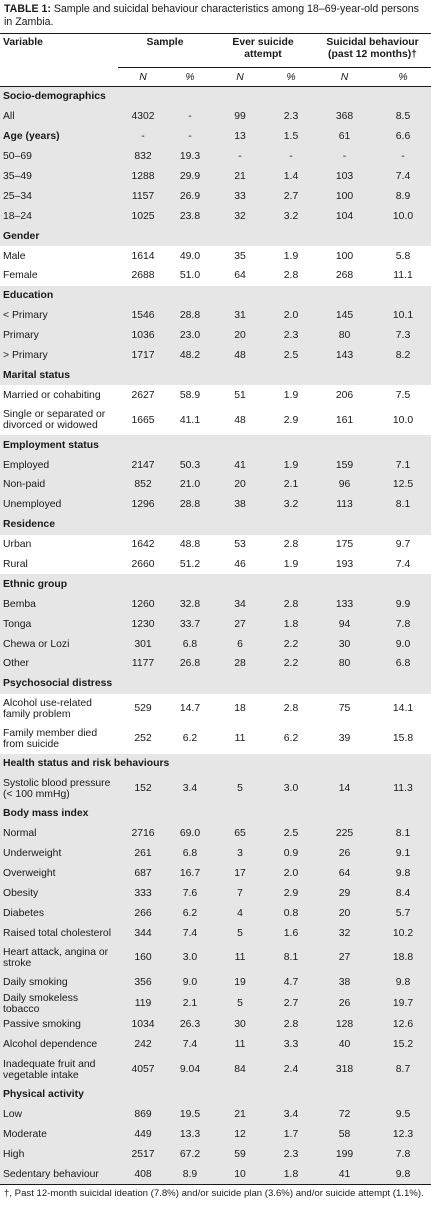 This screenshot has width=431, height=1230. Describe the element at coordinates (215, 465) in the screenshot. I see `table-row: Employed 2147 50.3 41 1.9 159 7.1` at that location.